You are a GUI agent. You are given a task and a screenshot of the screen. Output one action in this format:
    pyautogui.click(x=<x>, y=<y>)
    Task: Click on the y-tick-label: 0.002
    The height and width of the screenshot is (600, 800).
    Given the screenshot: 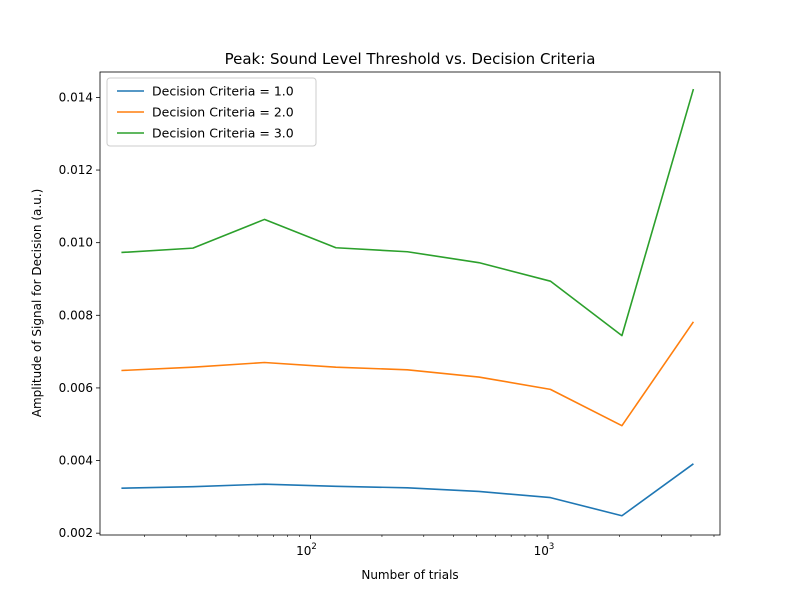 What is the action you would take?
    pyautogui.click(x=76, y=533)
    